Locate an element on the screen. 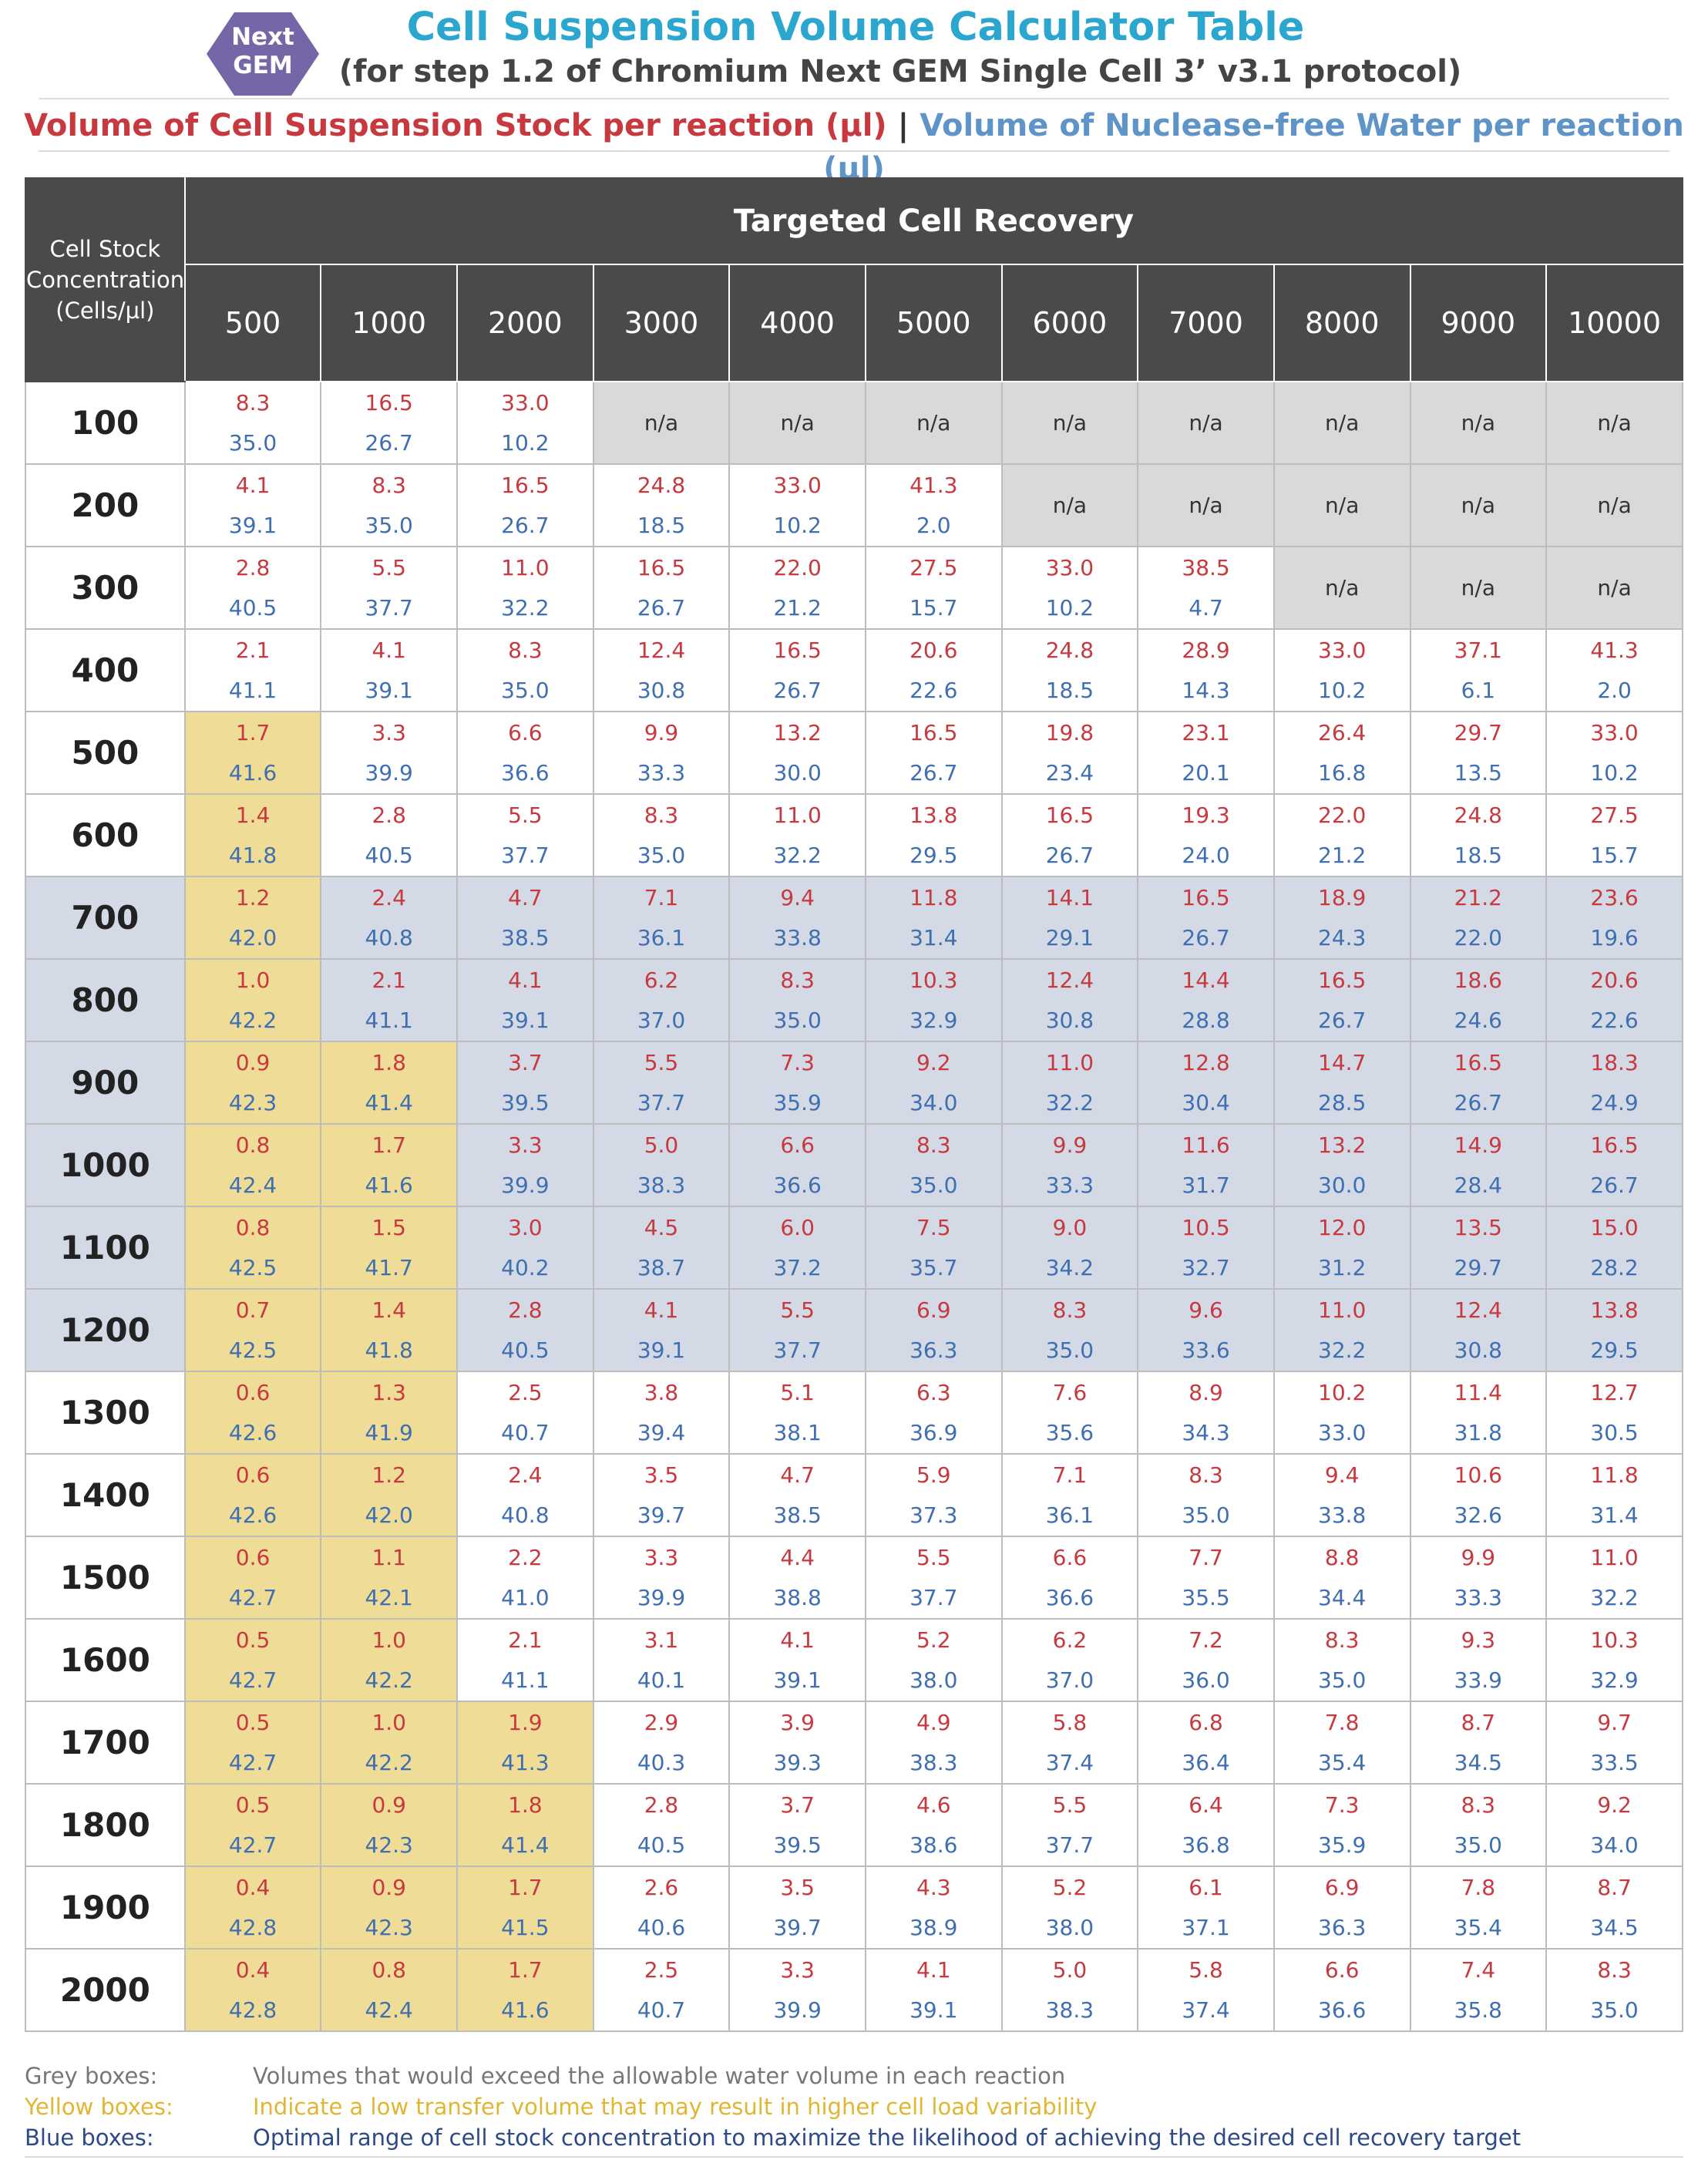  stock-volume: 4.4 is located at coordinates (797, 1557).